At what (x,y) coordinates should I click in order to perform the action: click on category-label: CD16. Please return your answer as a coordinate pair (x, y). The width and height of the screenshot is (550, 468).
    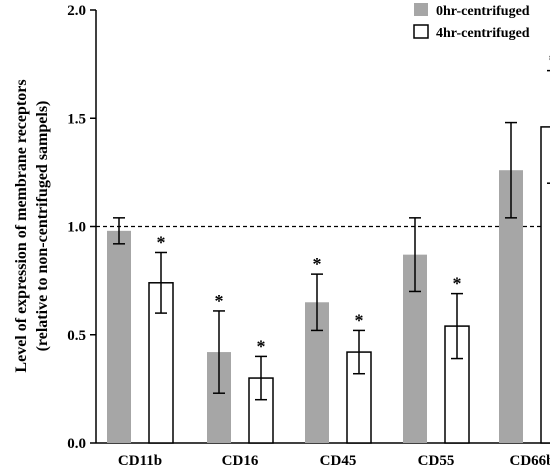
    Looking at the image, I should click on (240, 460).